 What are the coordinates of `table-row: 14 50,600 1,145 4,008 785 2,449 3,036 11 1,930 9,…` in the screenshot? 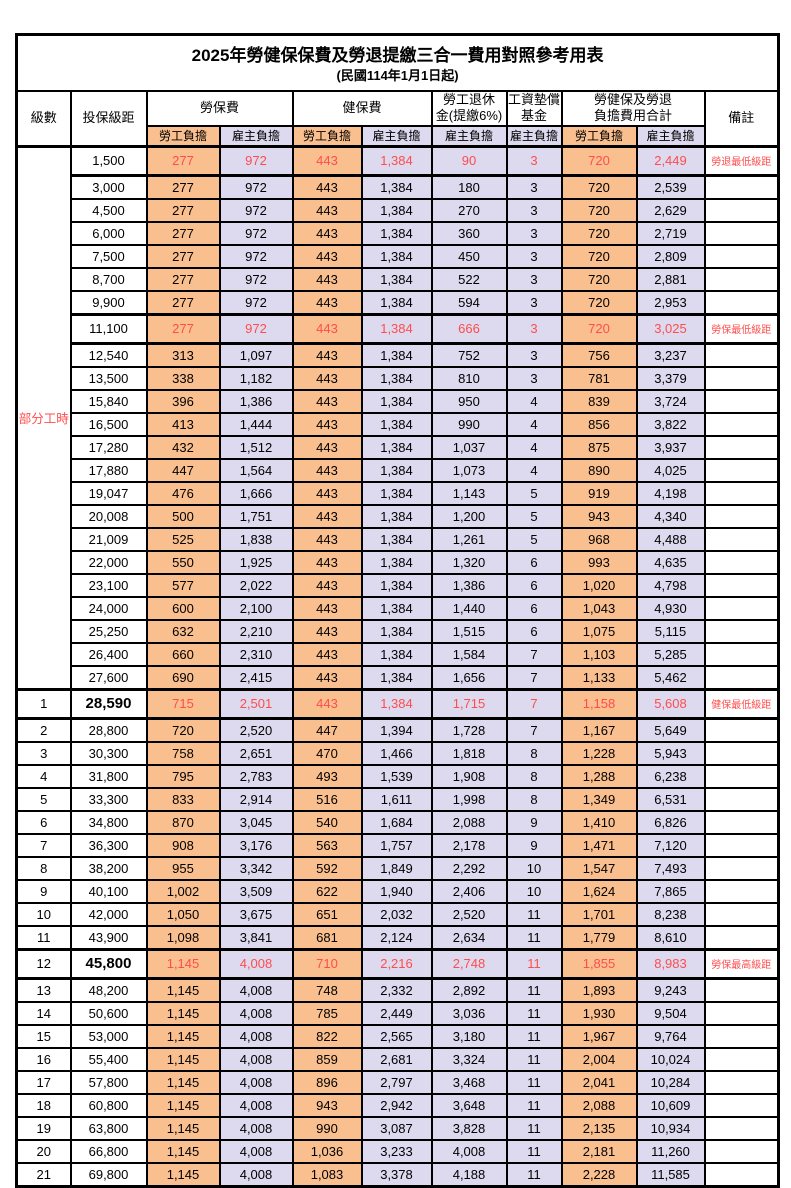 It's located at (397, 1013).